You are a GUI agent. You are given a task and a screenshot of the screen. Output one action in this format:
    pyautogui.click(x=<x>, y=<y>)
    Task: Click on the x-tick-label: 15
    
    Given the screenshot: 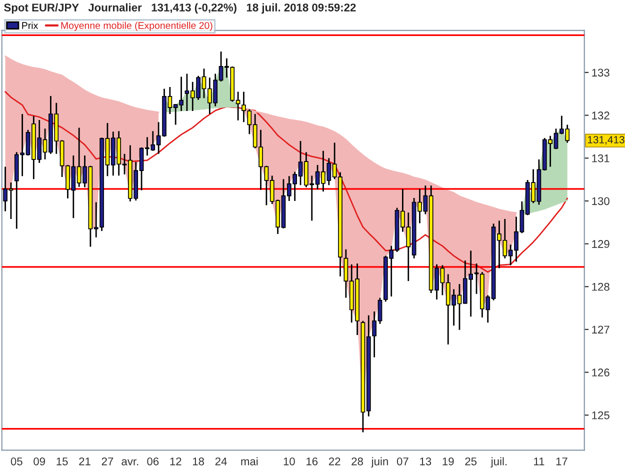 What is the action you would take?
    pyautogui.click(x=62, y=462)
    